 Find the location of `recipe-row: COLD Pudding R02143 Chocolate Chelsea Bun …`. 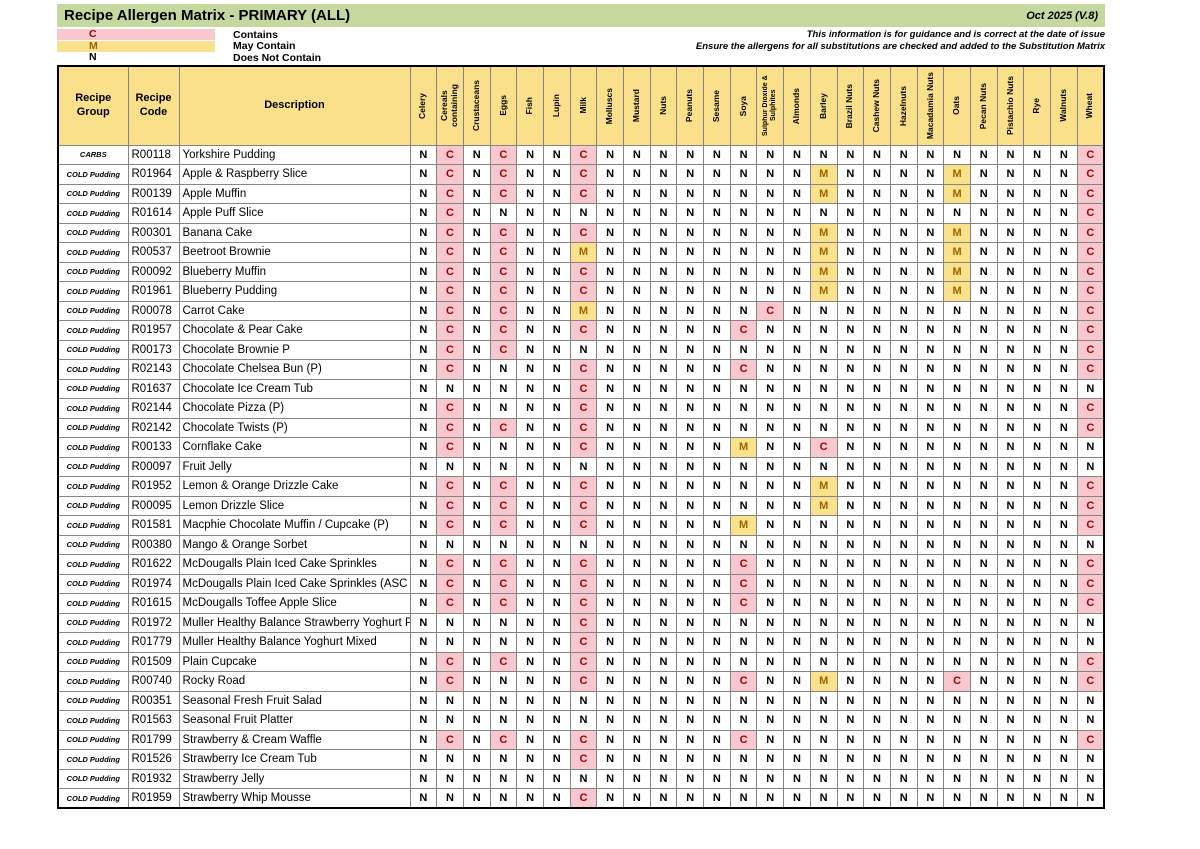

recipe-row: COLD Pudding R02143 Chocolate Chelsea Bun … is located at coordinates (581, 369).